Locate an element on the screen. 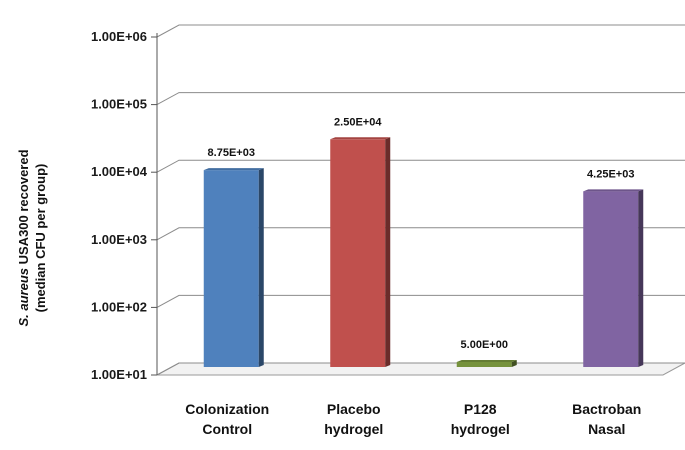  y-tick-label: 1.00E+02 is located at coordinates (119, 306).